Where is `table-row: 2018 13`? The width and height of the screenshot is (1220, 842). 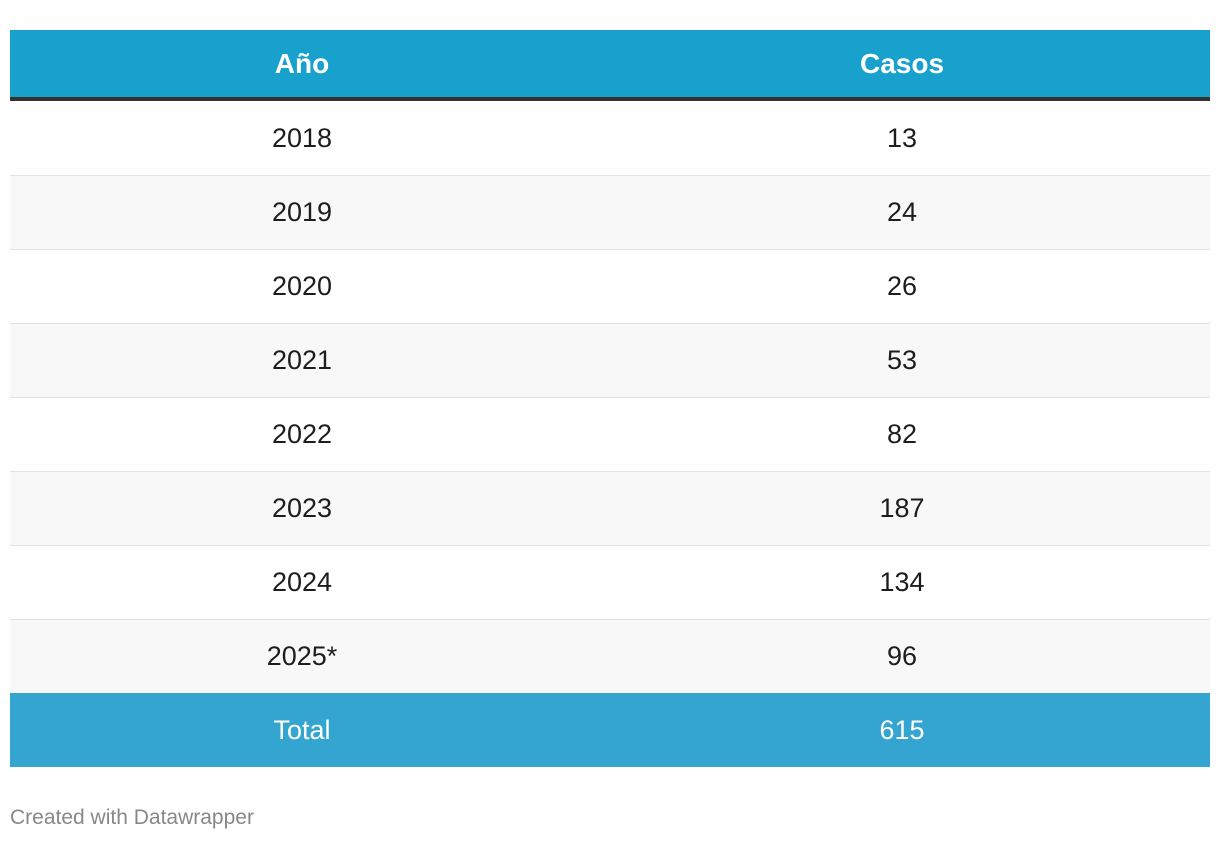 table-row: 2018 13 is located at coordinates (610, 138).